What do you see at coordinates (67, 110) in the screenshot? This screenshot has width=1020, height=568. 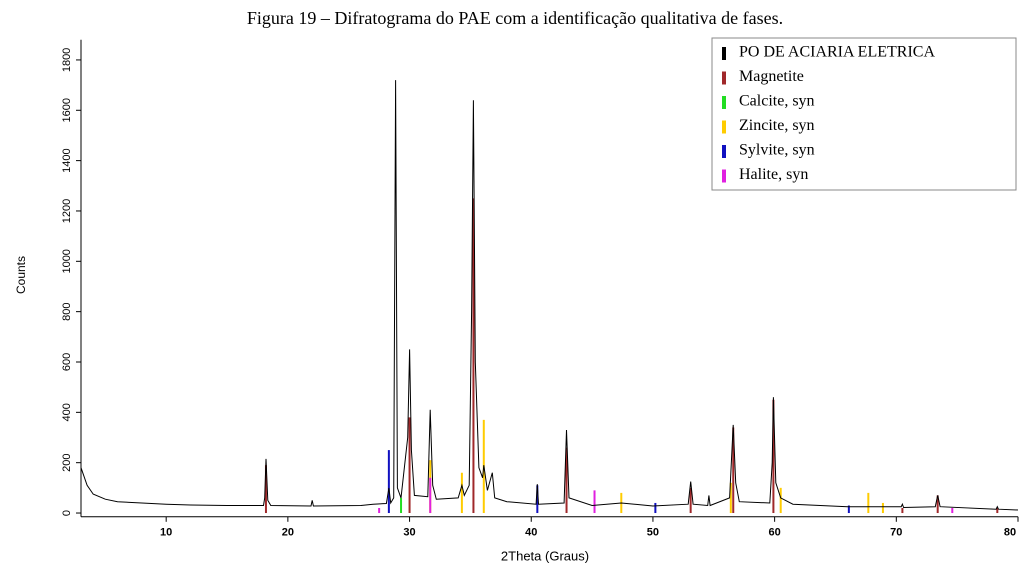 I see `y-tick-label: 1600` at bounding box center [67, 110].